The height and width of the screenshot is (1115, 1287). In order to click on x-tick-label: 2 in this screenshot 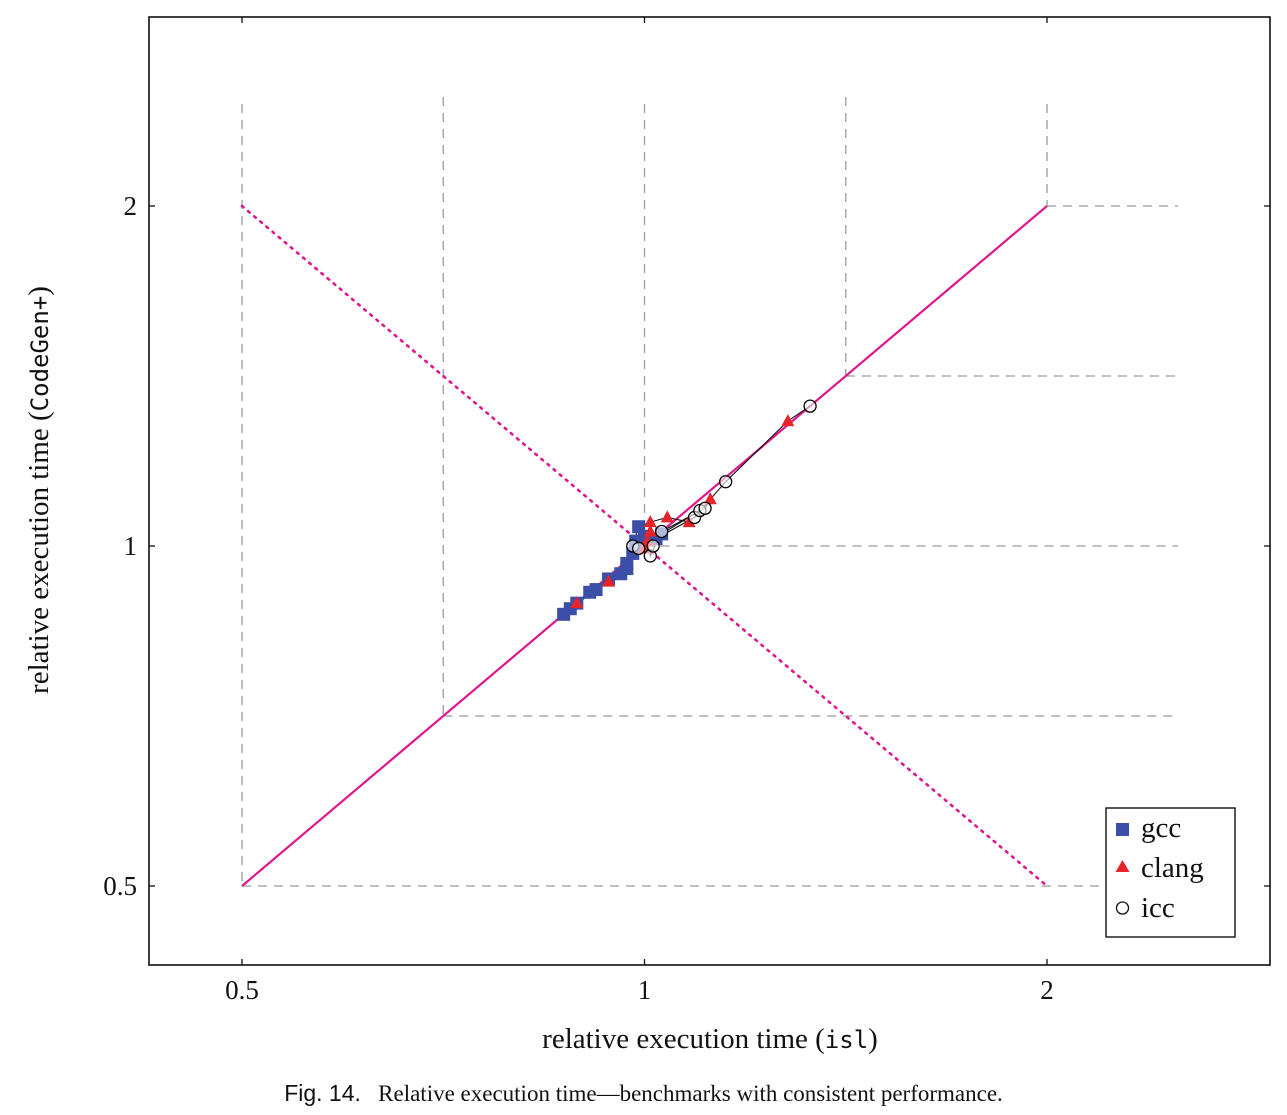, I will do `click(1047, 990)`.